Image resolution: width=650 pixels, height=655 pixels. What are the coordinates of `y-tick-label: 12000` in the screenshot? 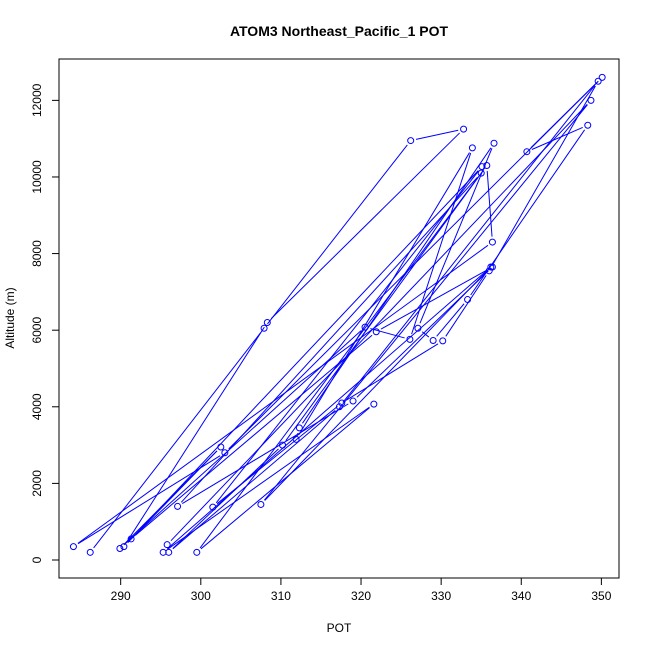 It's located at (37, 100).